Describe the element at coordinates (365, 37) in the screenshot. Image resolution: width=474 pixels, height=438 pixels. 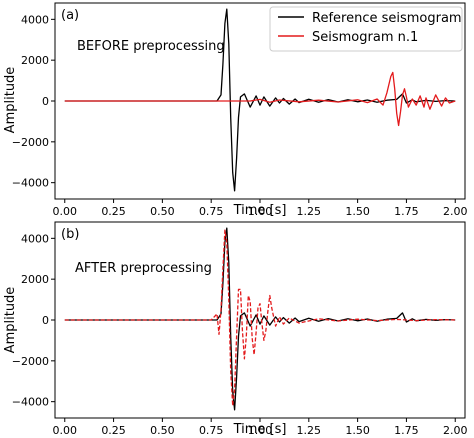
I see `legend-entry: Seismogram n.1` at that location.